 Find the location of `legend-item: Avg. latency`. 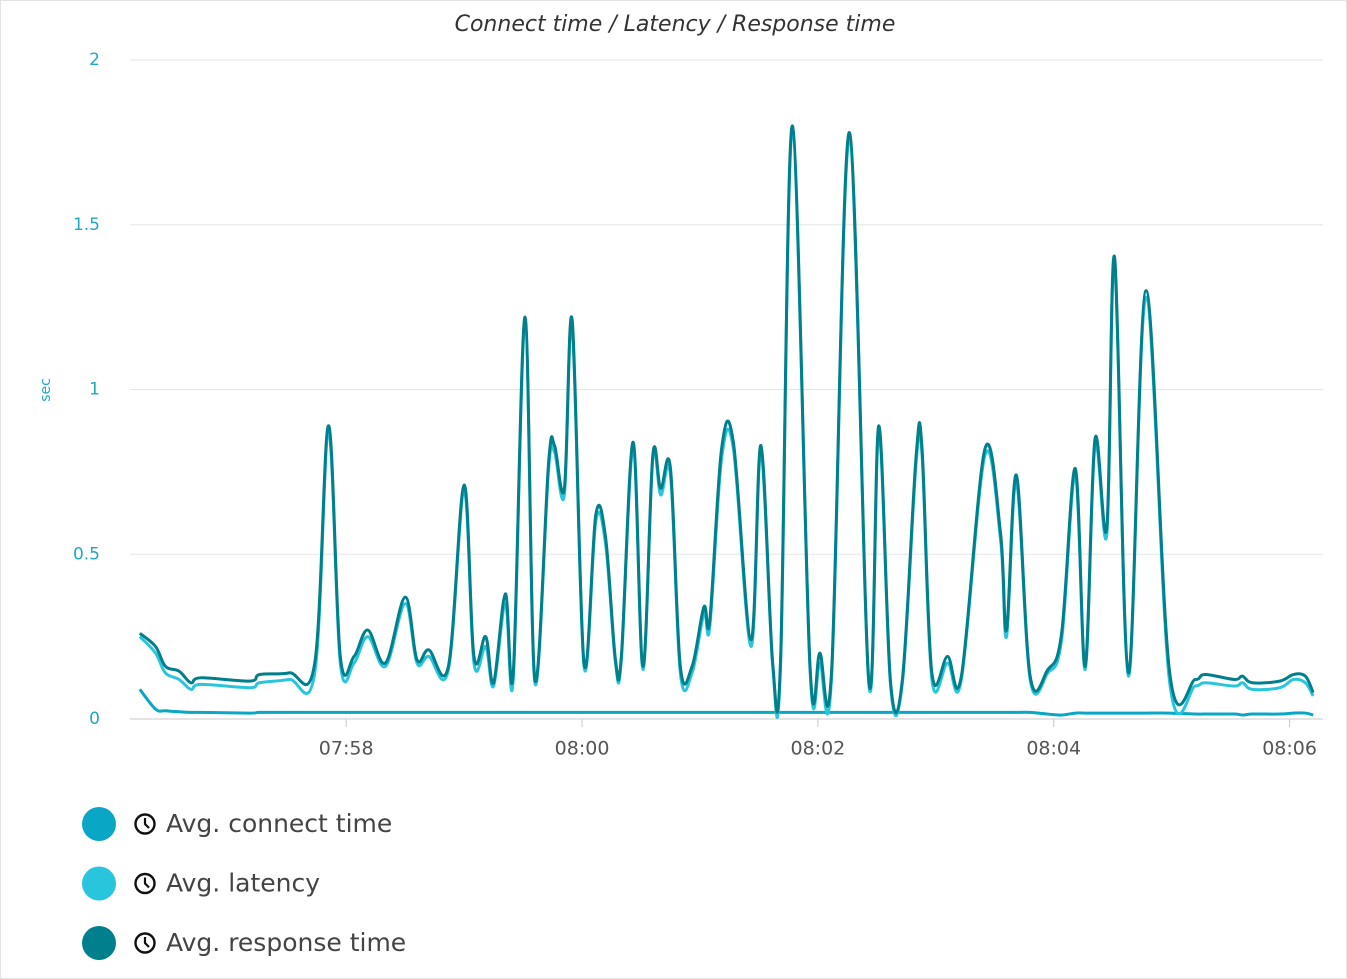

legend-item: Avg. latency is located at coordinates (201, 883).